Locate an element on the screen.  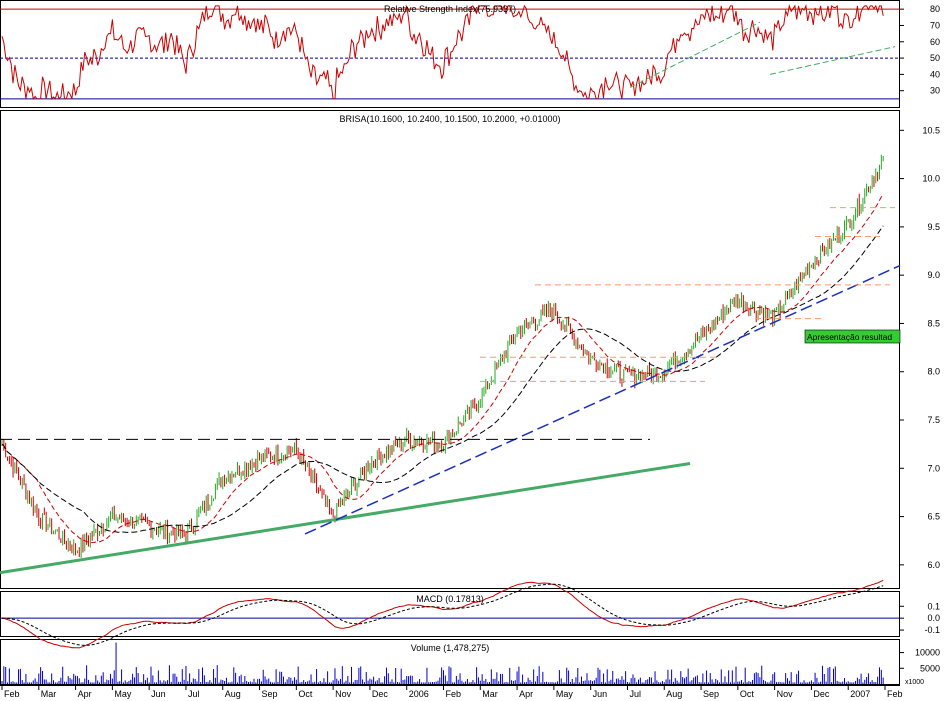
rsi-tick-label: 40 is located at coordinates (935, 74).